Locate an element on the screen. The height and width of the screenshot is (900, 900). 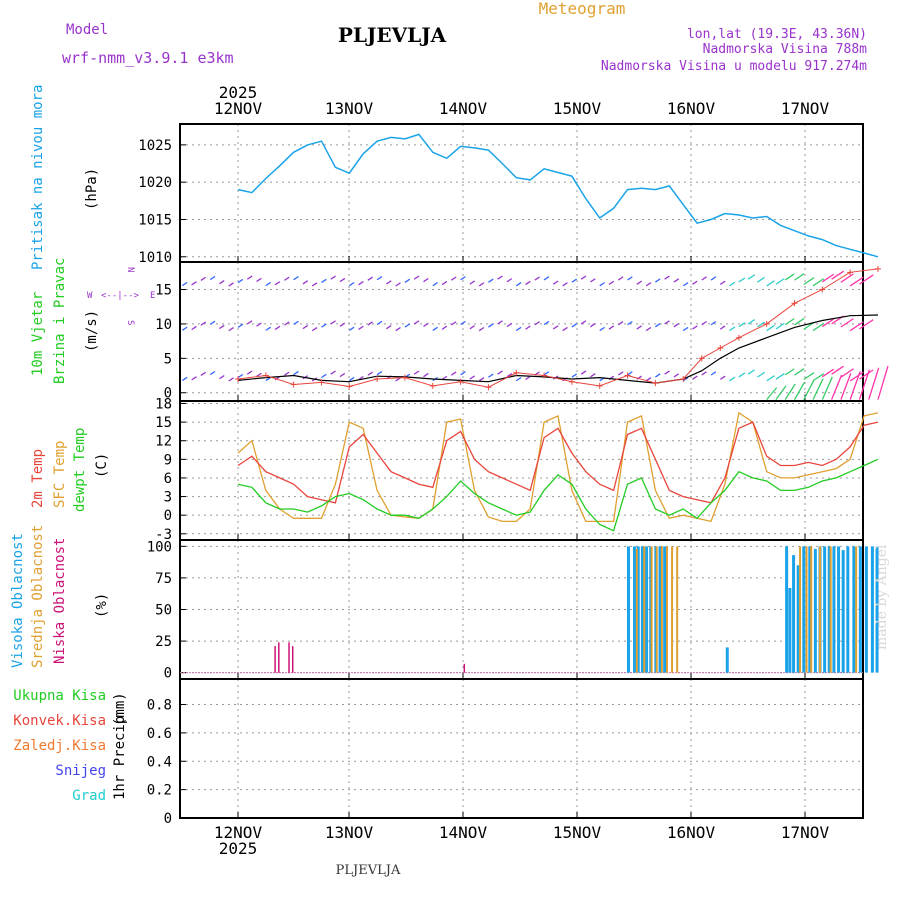
y-tick-label: 1015 is located at coordinates (155, 220).